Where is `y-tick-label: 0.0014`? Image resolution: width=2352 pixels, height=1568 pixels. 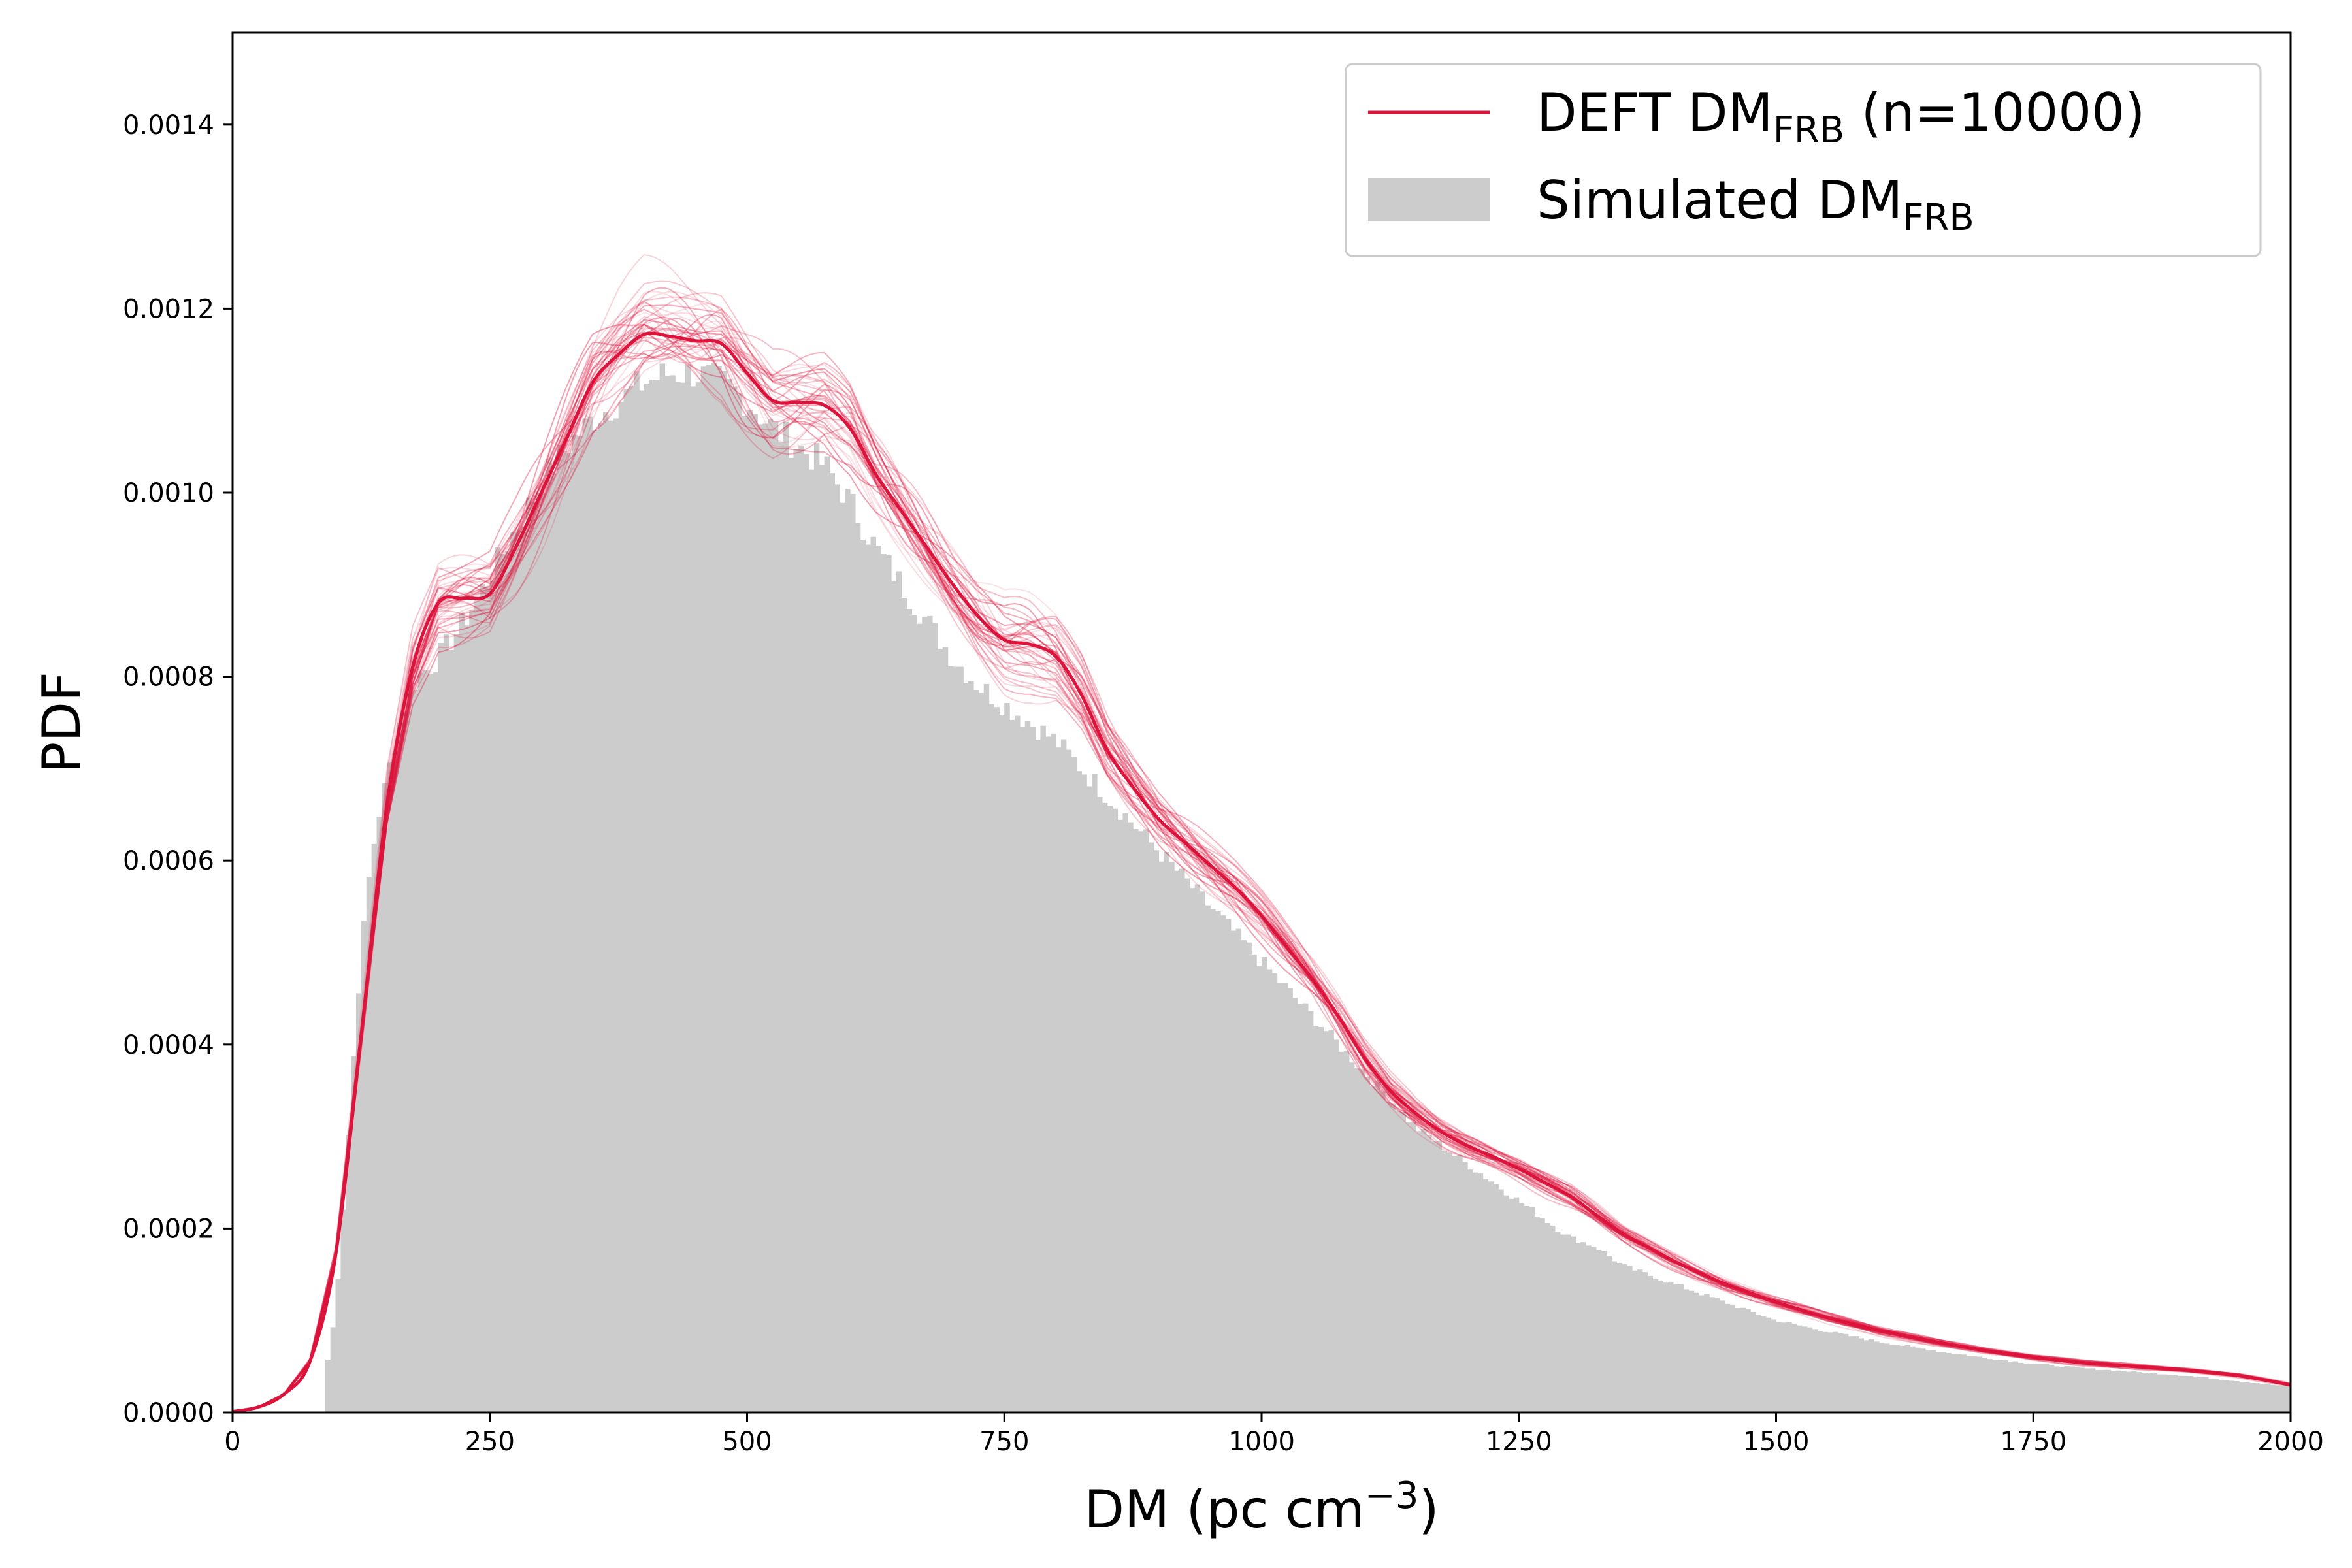
y-tick-label: 0.0014 is located at coordinates (168, 125).